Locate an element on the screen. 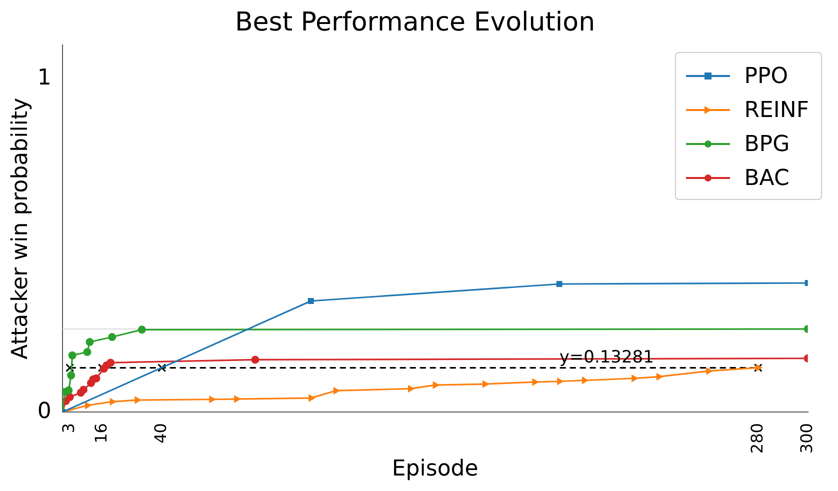  x-tick-label: 300 is located at coordinates (806, 438).